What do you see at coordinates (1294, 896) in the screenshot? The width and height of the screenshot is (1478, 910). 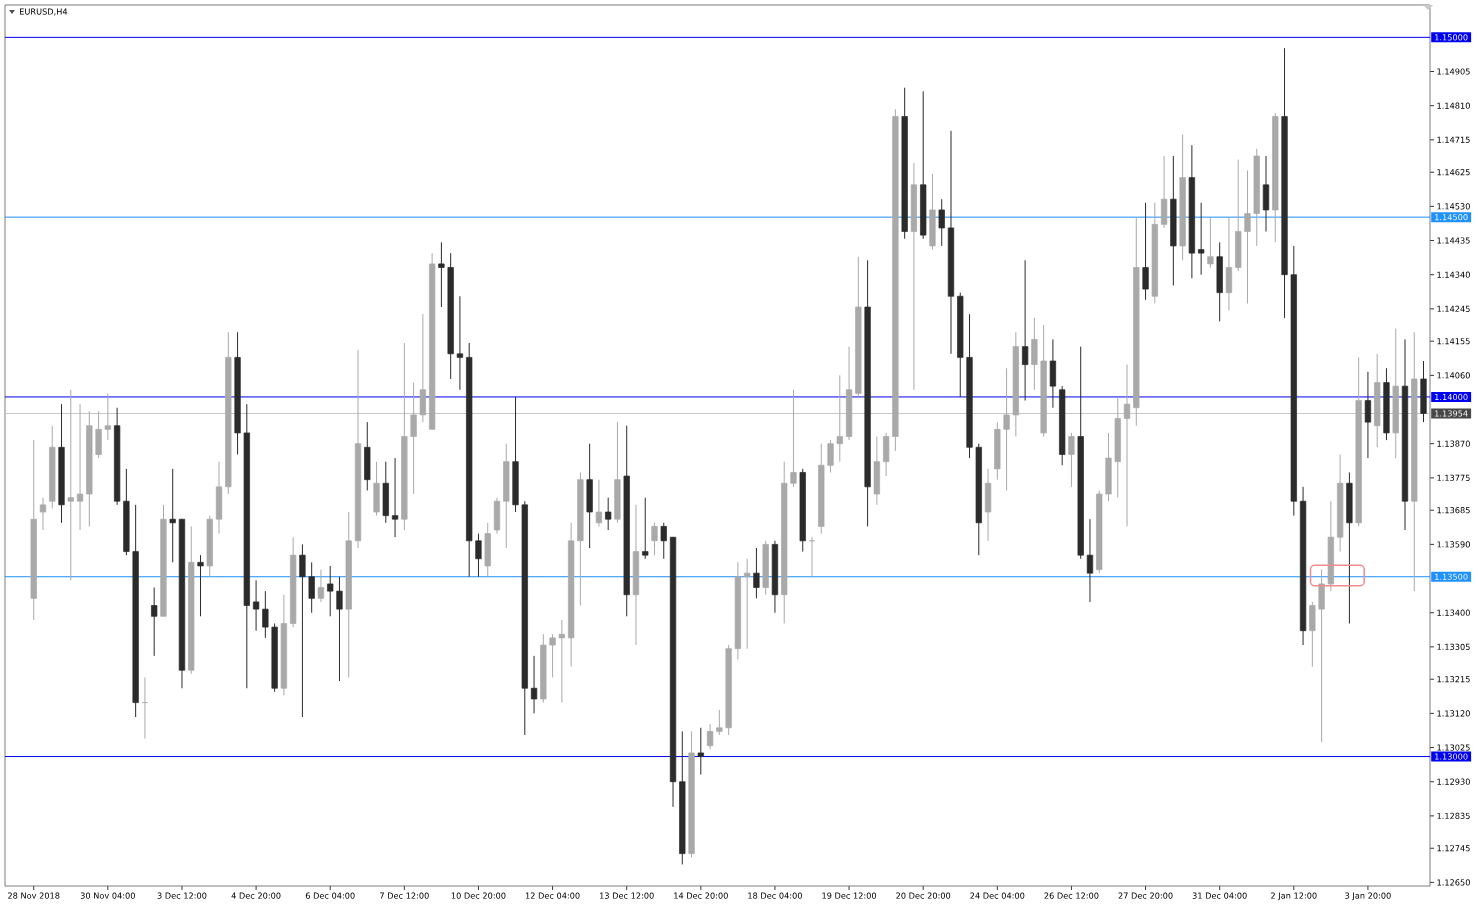 I see `x-tick-label: 2 Jan 12:00` at bounding box center [1294, 896].